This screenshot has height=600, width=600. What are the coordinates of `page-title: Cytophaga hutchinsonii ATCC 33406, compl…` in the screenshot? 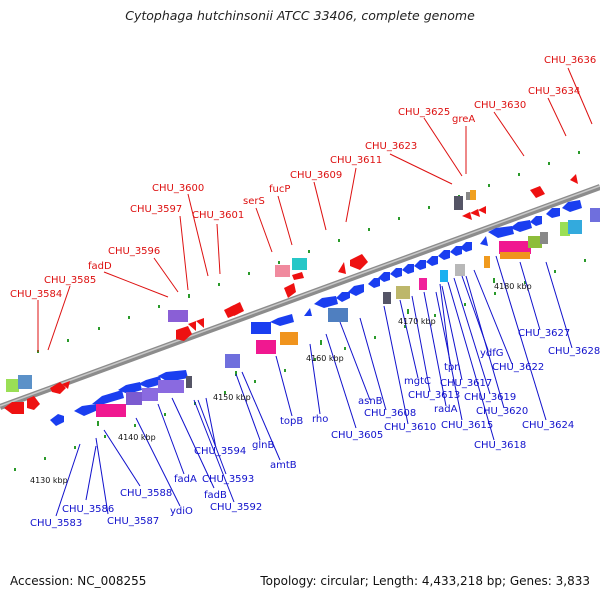 It's located at (300, 15).